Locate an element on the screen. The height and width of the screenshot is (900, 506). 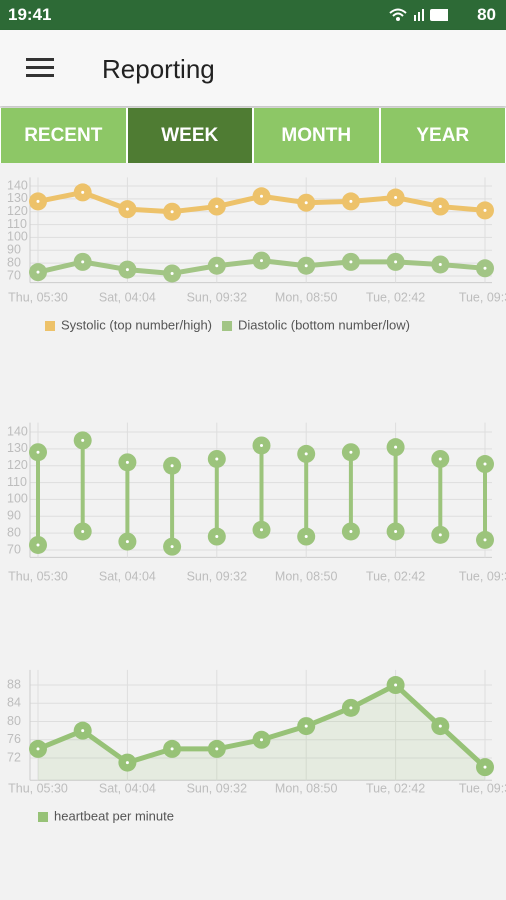
menu-button is located at coordinates (40, 68).